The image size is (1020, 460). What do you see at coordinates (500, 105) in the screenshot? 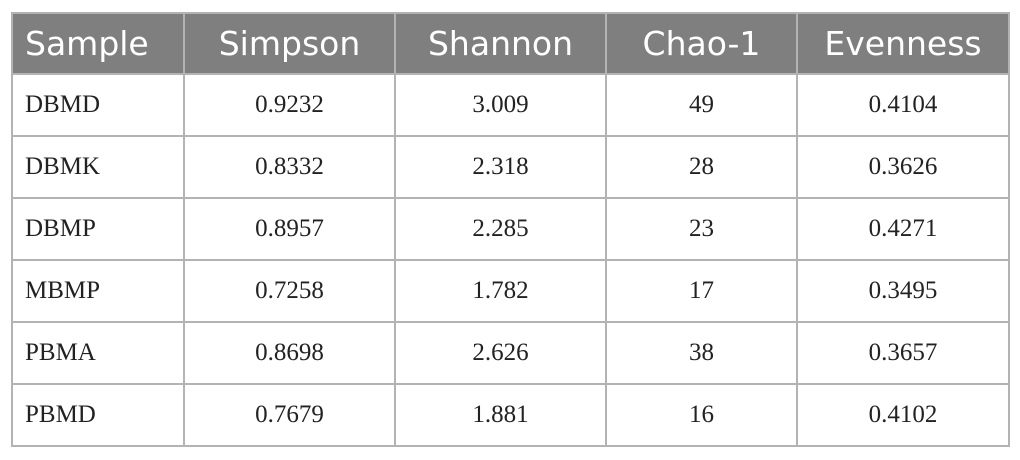
I see `value-cell: 3.009` at bounding box center [500, 105].